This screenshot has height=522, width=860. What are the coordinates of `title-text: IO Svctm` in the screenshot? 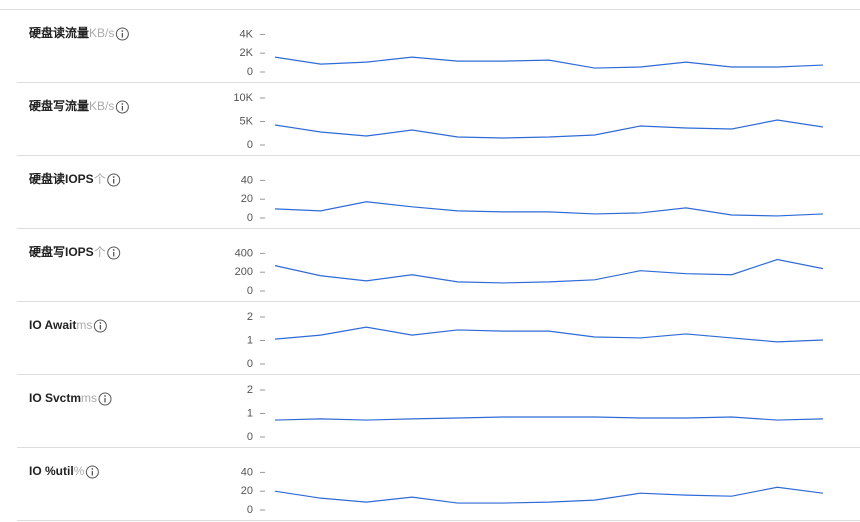 It's located at (55, 398).